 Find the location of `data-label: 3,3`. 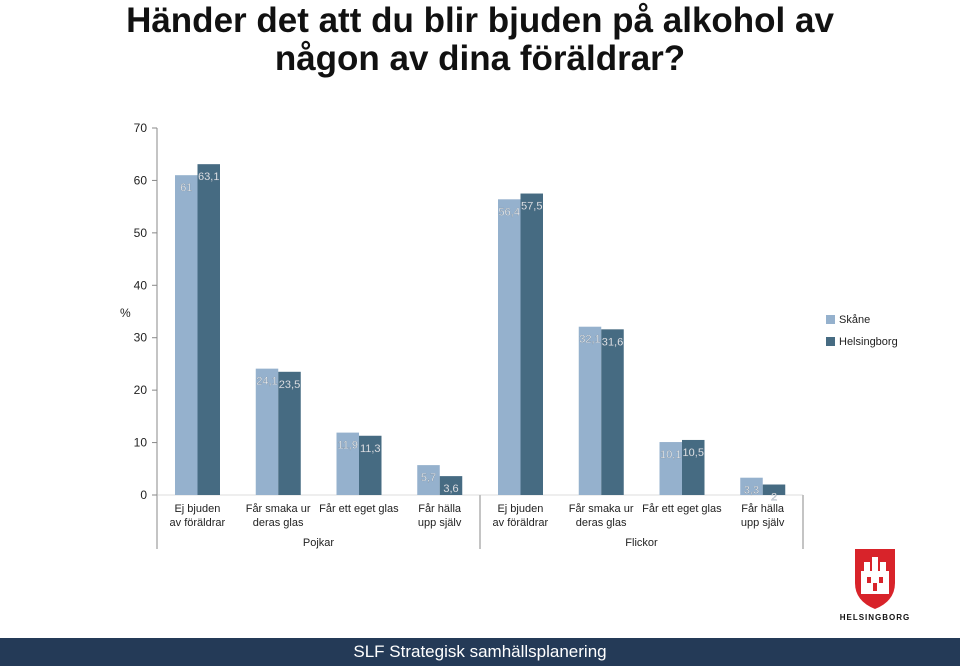

data-label: 3,3 is located at coordinates (751, 491).